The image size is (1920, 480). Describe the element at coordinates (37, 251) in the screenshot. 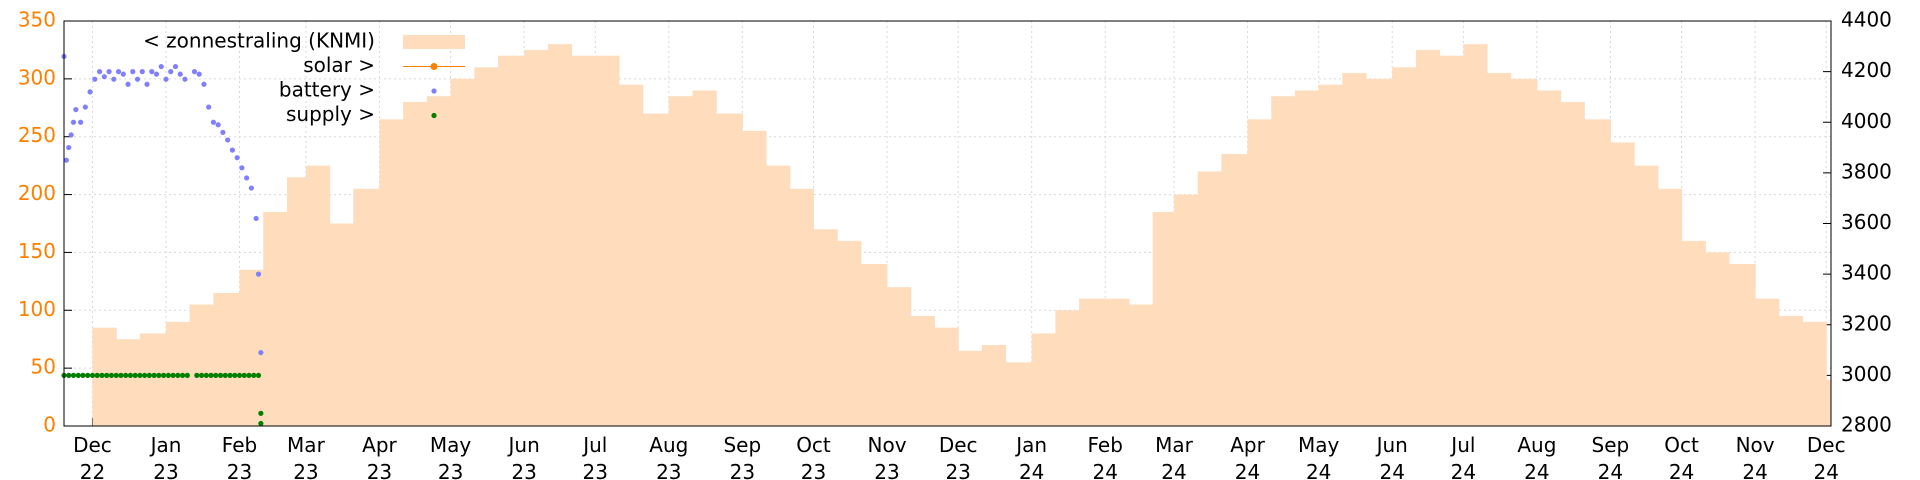

I see `y-tick-label: 150` at that location.